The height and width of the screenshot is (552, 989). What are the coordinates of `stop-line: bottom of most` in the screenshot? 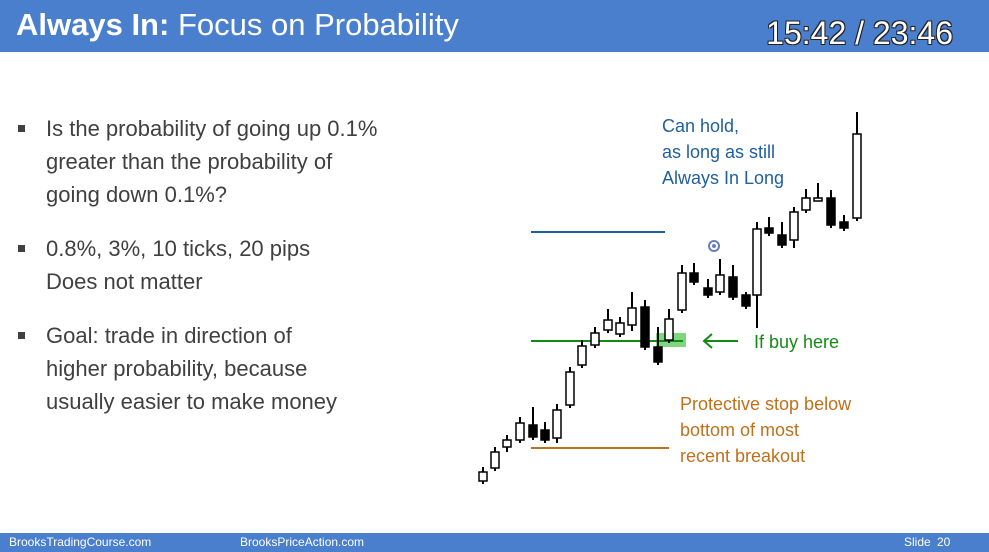 It's located at (740, 430).